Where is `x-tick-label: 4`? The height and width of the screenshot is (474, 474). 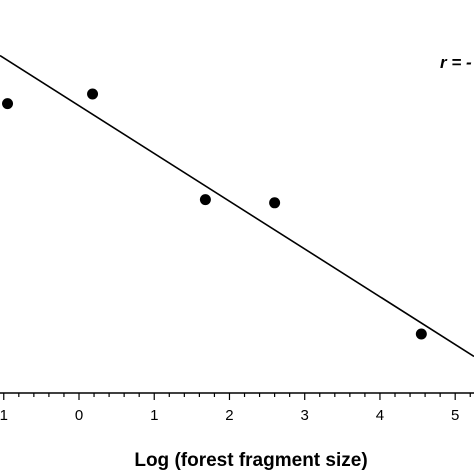 x-tick-label: 4 is located at coordinates (380, 415).